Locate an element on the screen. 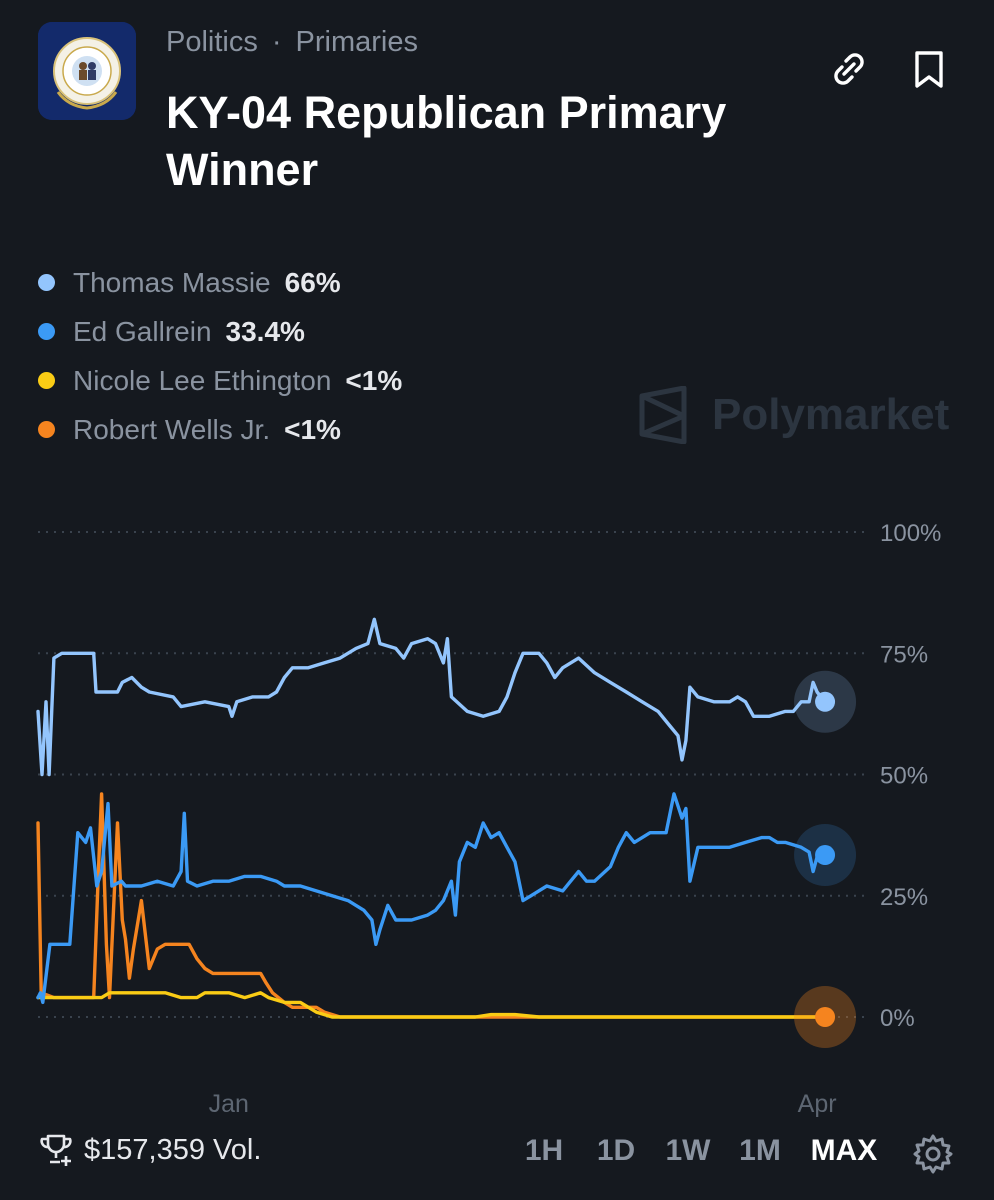 The image size is (994, 1200). market-logo is located at coordinates (87, 71).